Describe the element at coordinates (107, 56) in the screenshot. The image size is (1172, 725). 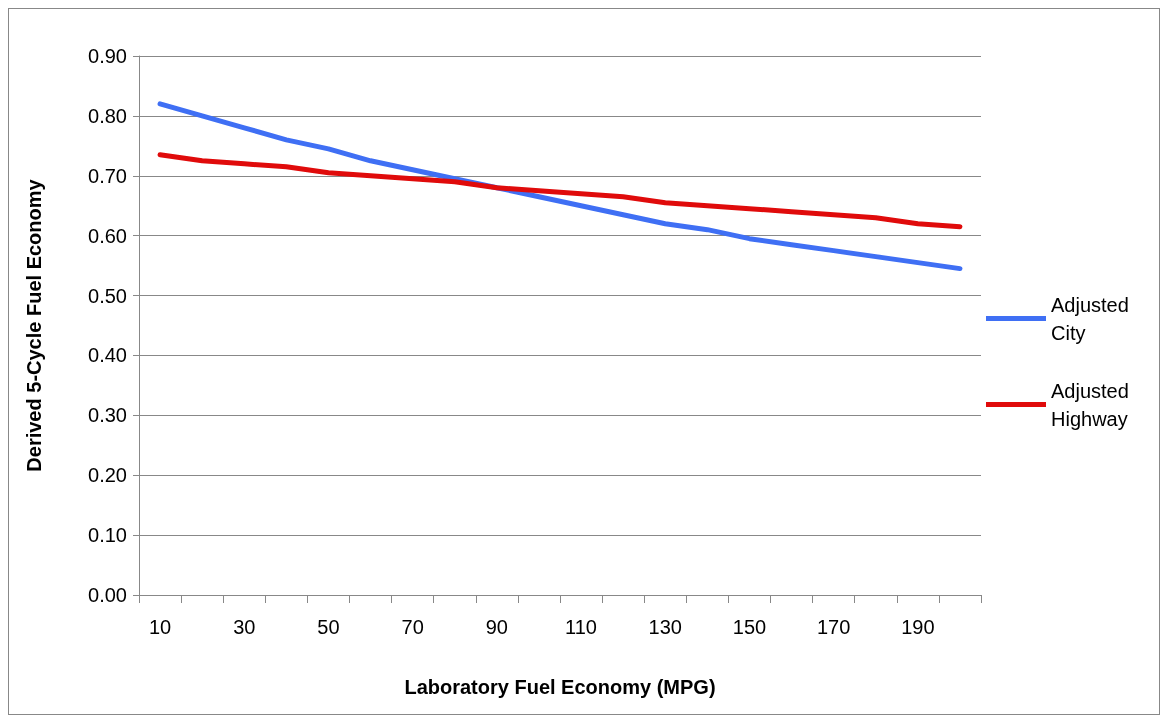
I see `y-tick-label: 0.90` at that location.